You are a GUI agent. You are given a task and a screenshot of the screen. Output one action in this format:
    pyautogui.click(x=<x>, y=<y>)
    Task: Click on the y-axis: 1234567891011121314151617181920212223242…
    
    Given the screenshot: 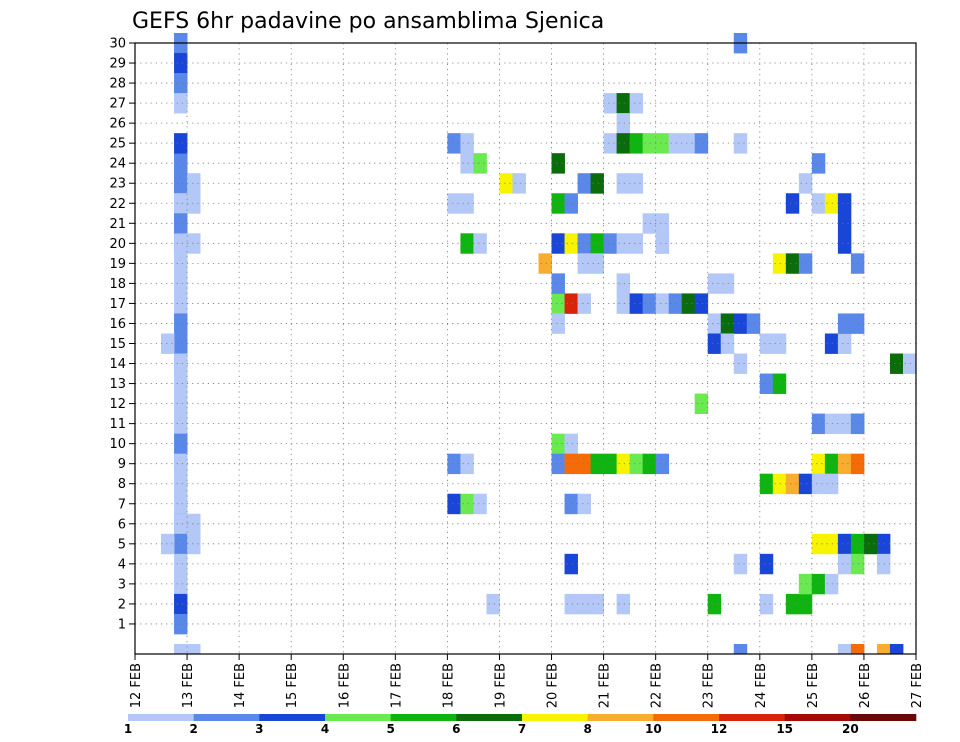 What is the action you would take?
    pyautogui.click(x=122, y=334)
    